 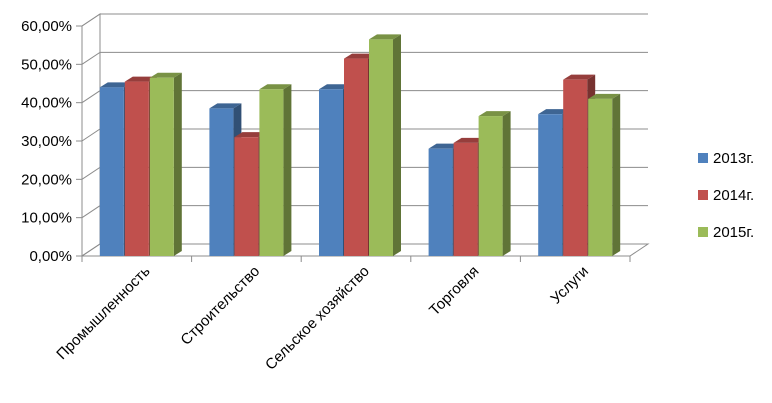 I want to click on legend: 2013г. 2014г. 2015г., so click(x=726, y=195).